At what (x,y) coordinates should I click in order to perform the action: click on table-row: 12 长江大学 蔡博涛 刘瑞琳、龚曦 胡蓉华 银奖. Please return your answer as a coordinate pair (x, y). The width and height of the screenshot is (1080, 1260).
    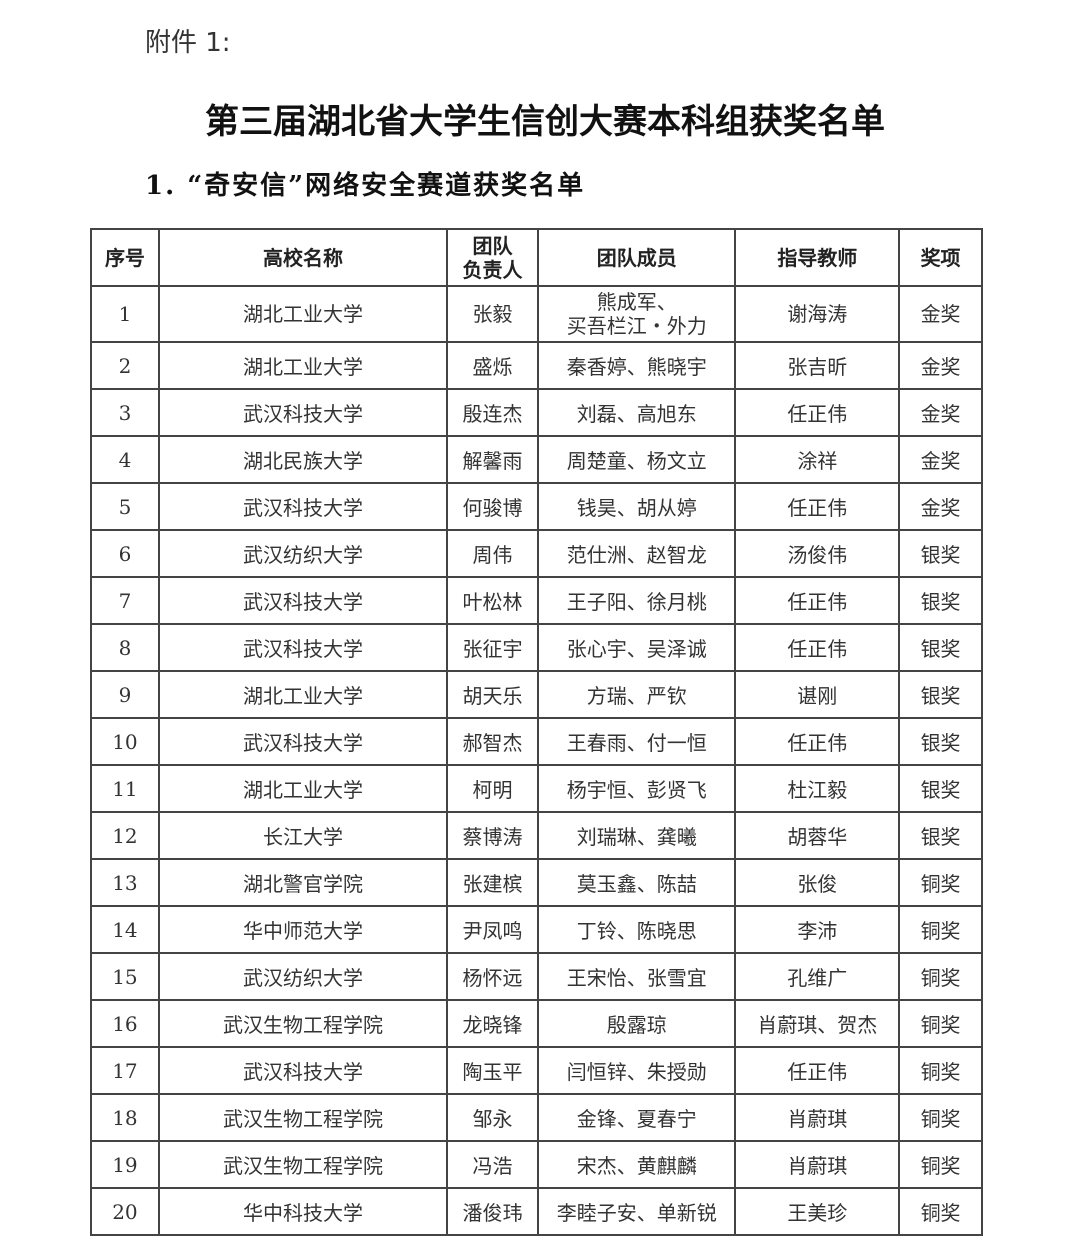
    Looking at the image, I should click on (536, 835).